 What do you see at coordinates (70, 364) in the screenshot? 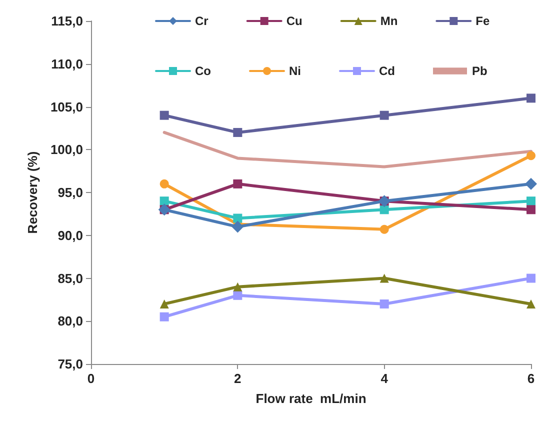
I see `y-tick-label: 75,0` at bounding box center [70, 364].